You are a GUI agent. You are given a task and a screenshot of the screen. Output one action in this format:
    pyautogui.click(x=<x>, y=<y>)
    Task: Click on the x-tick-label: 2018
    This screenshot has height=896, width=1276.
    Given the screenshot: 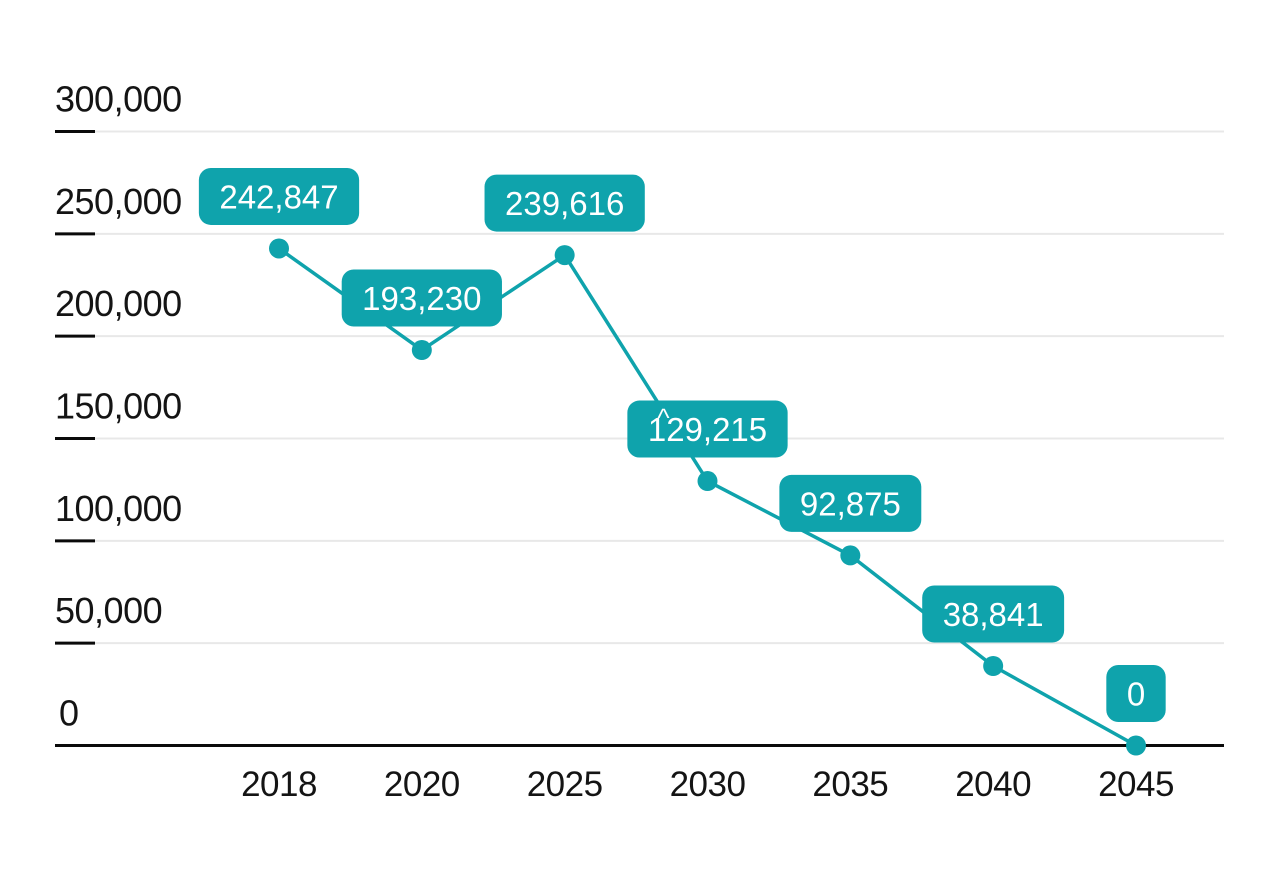 What is the action you would take?
    pyautogui.click(x=279, y=784)
    